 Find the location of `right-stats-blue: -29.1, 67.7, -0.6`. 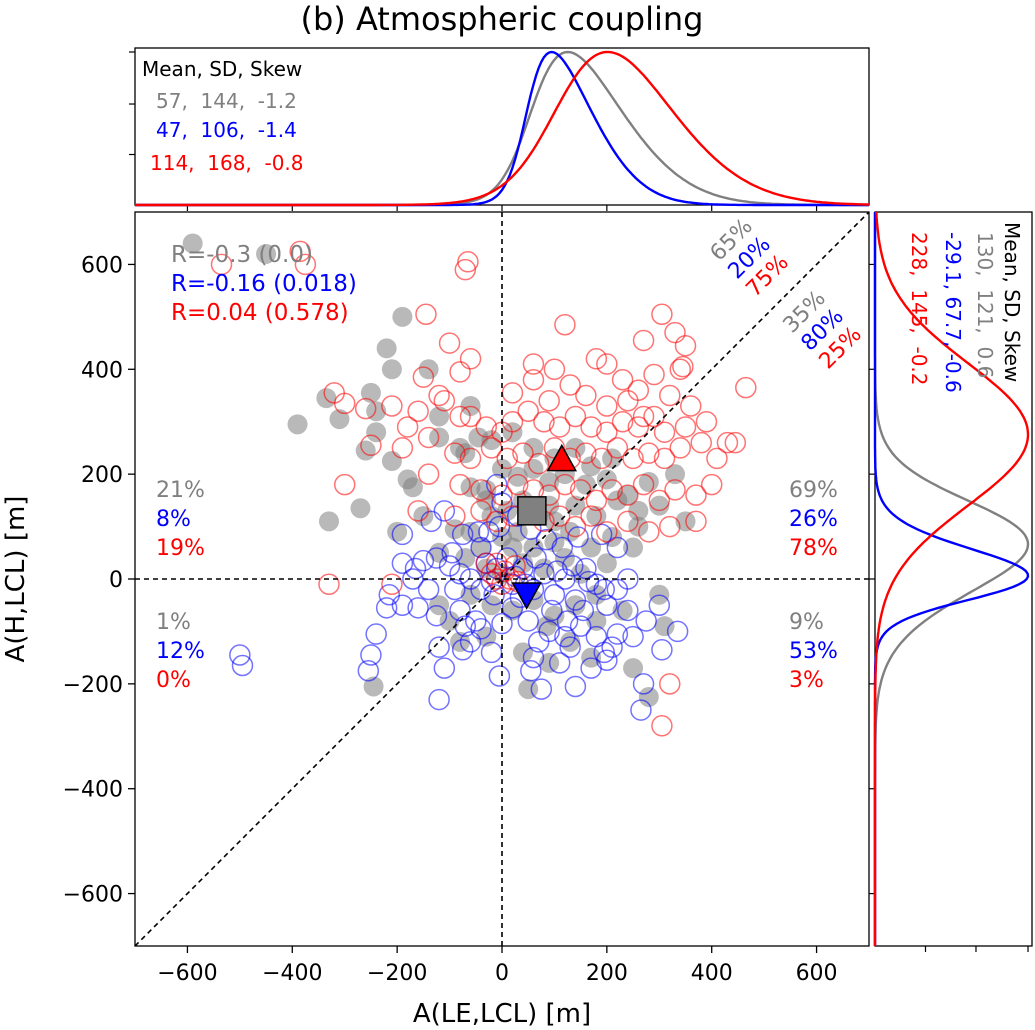

right-stats-blue: -29.1, 67.7, -0.6 is located at coordinates (953, 312).